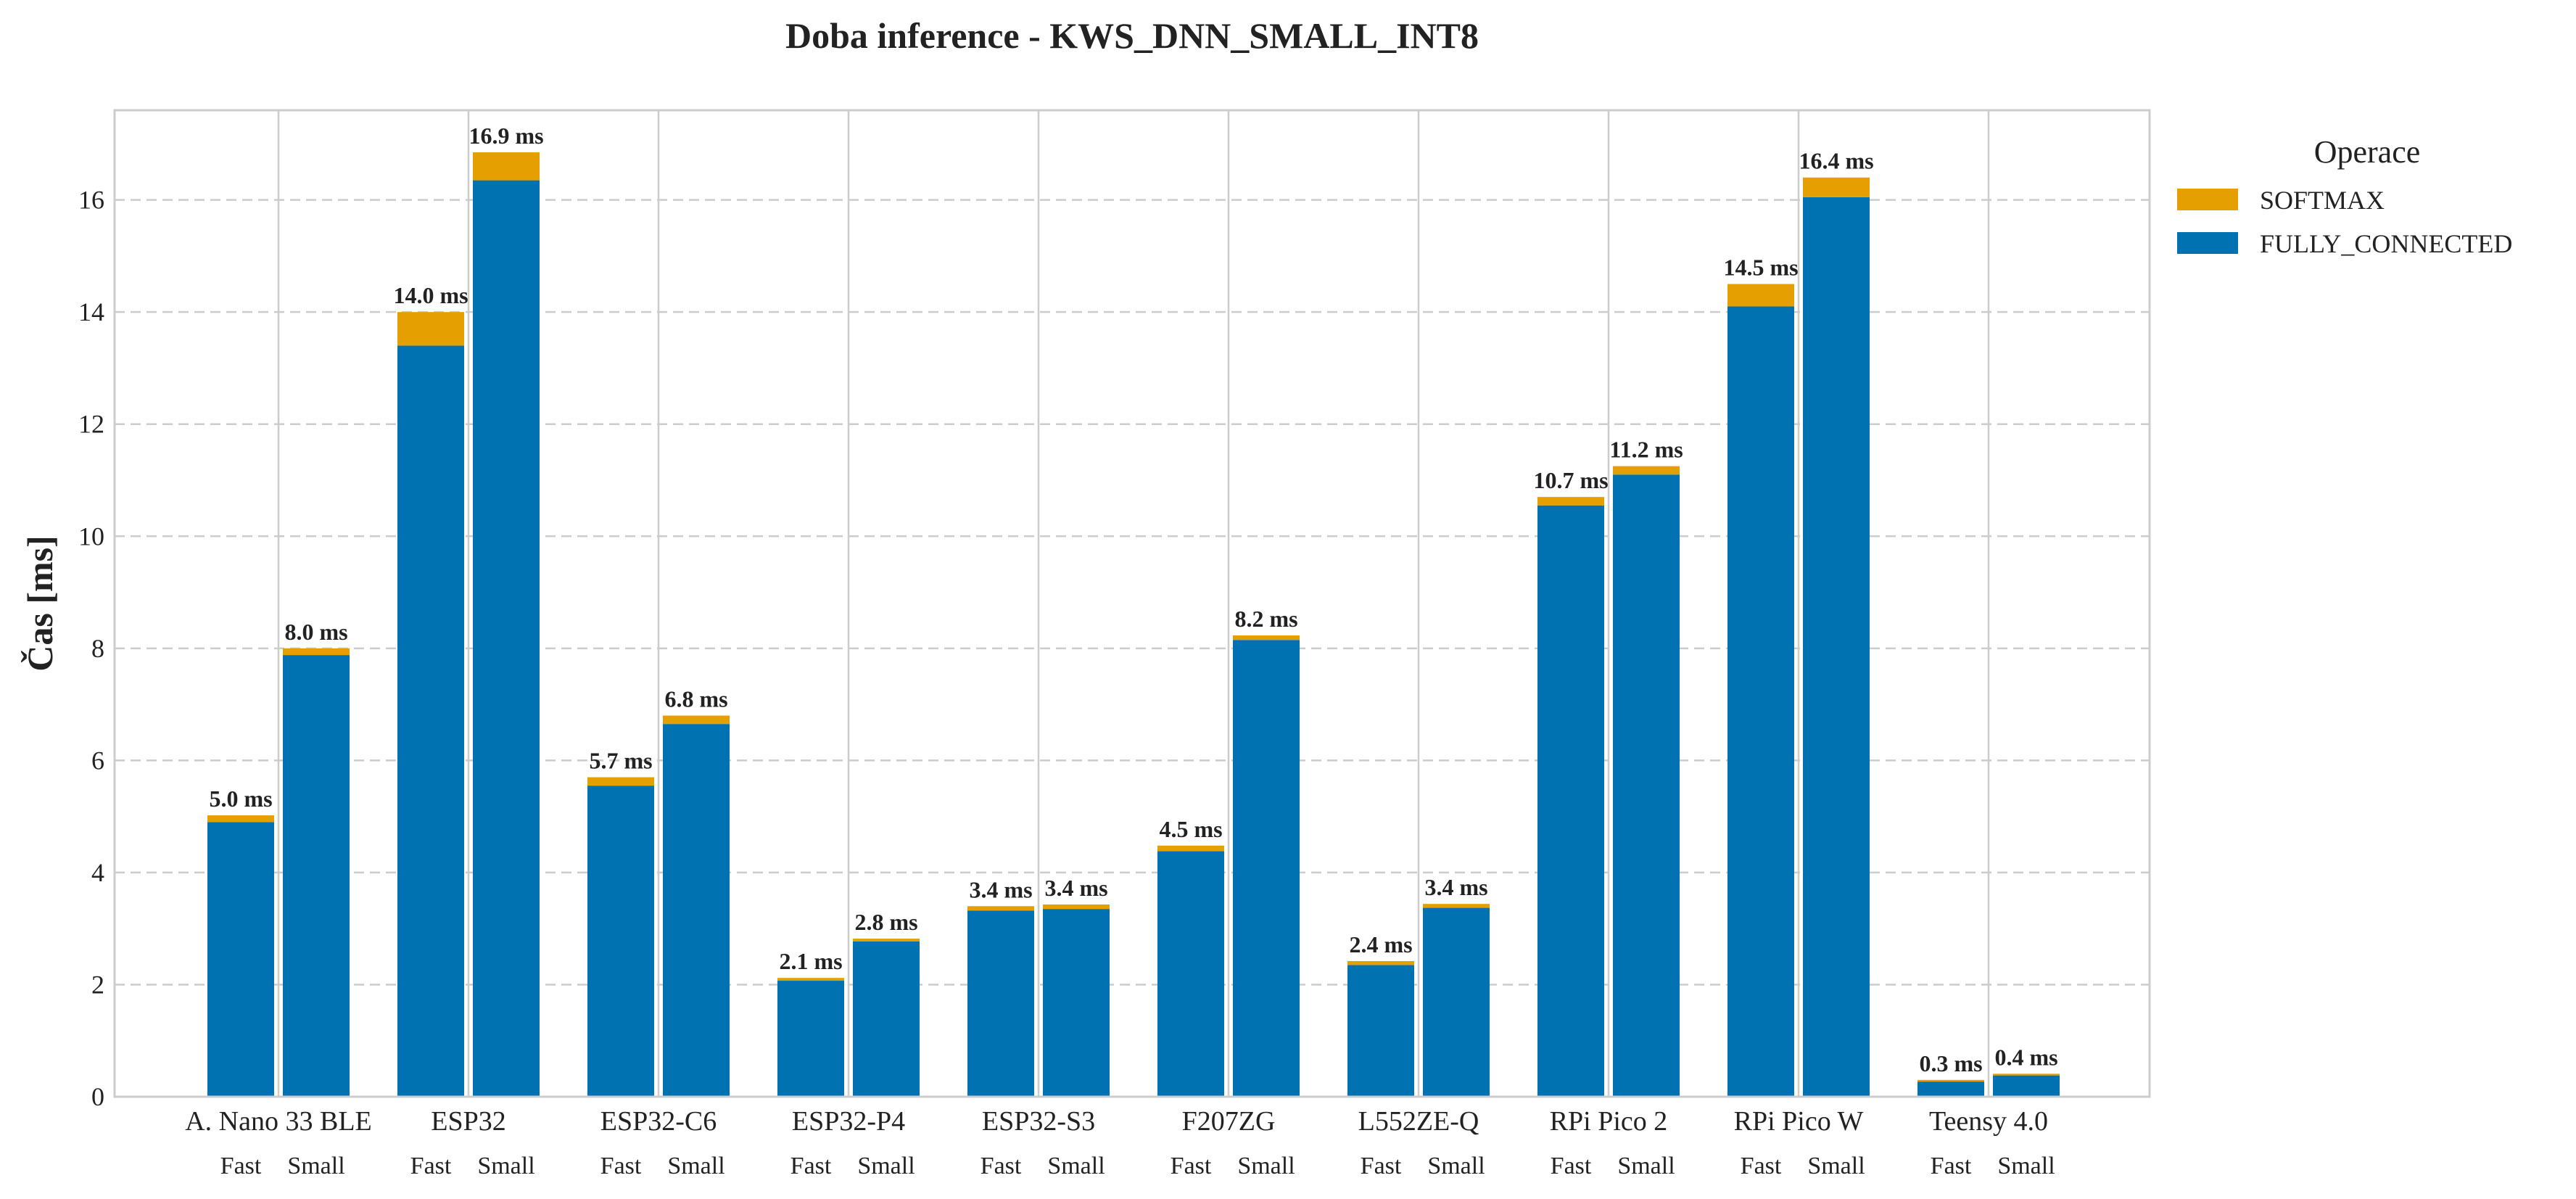  What do you see at coordinates (620, 761) in the screenshot?
I see `bar-total-label: 5.7 ms` at bounding box center [620, 761].